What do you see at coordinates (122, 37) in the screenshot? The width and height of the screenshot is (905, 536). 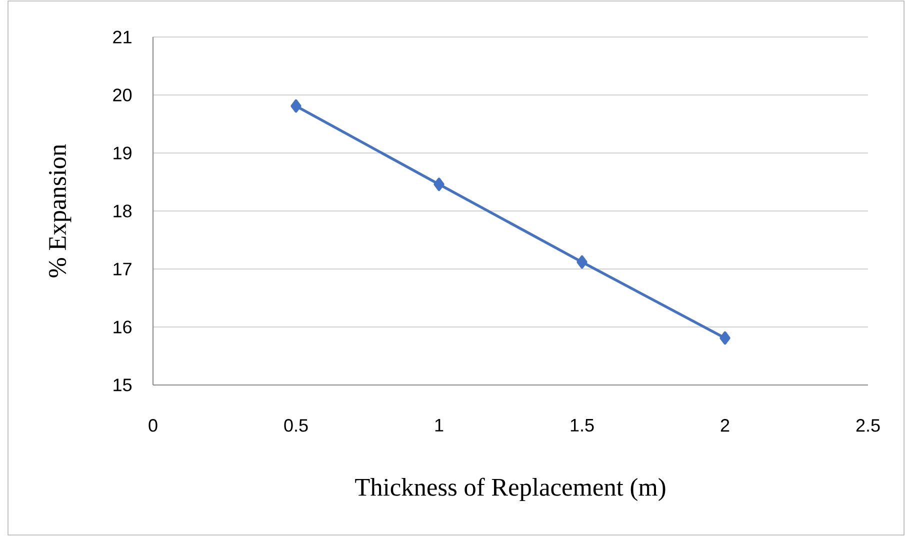 I see `y-tick-label: 21` at bounding box center [122, 37].